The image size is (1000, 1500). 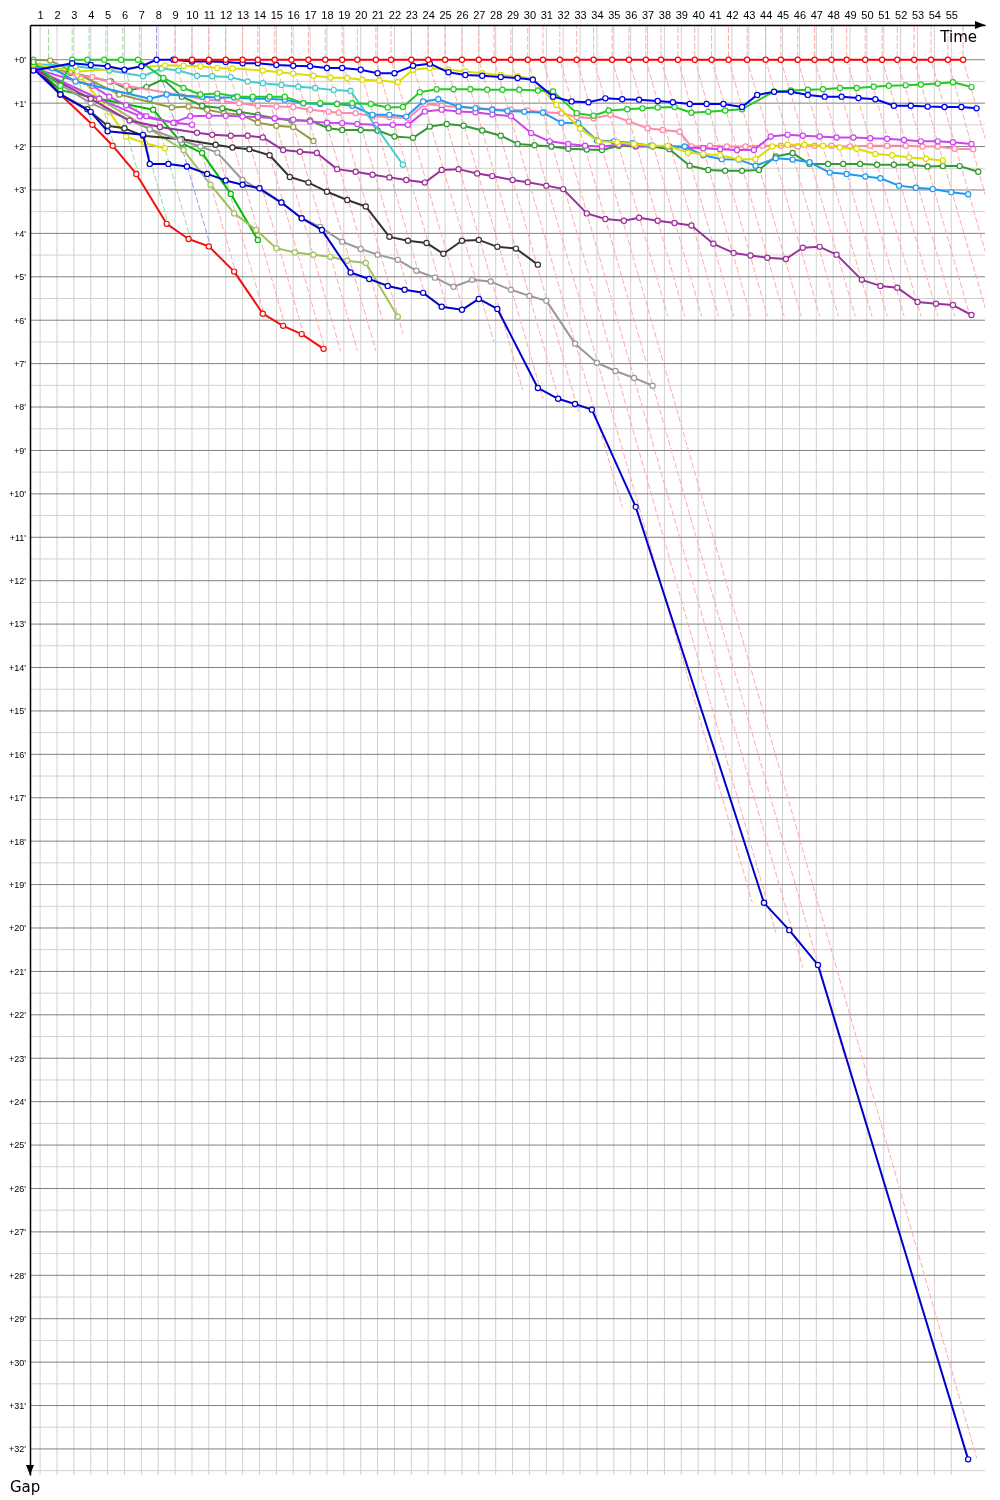 I want to click on y-tick-label: +12', so click(x=18, y=581).